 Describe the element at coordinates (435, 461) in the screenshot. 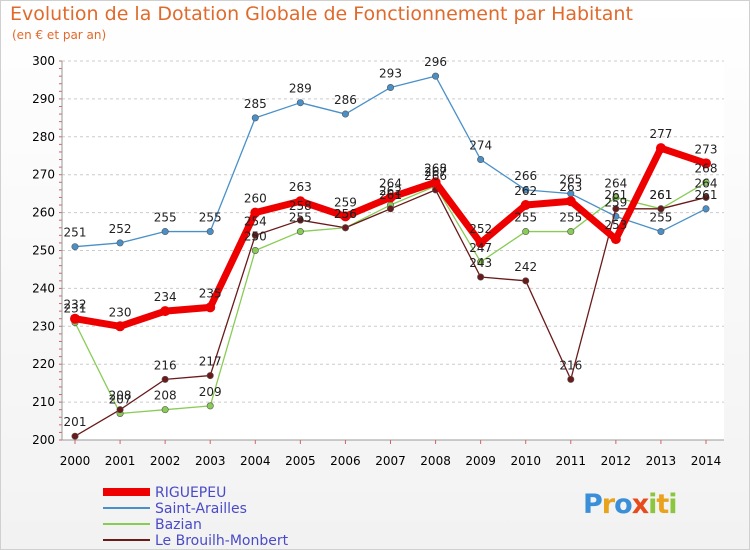

I see `x-tick-label: 2008` at that location.